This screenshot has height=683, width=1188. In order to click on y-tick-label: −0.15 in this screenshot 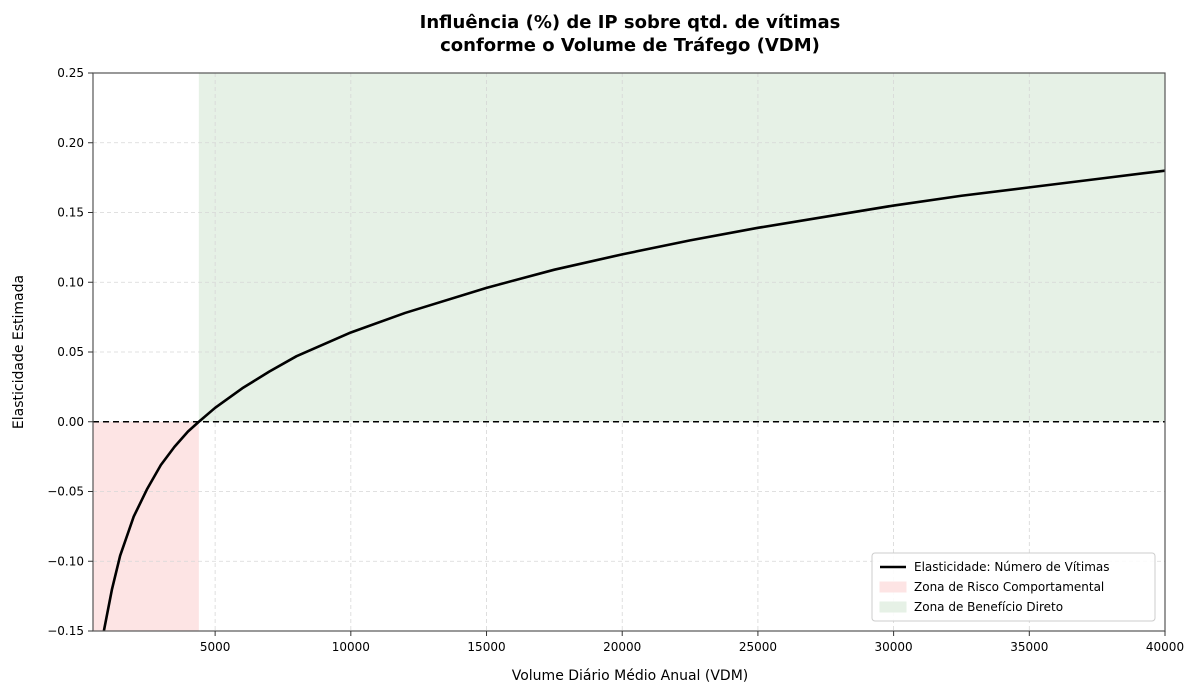, I will do `click(65, 631)`.